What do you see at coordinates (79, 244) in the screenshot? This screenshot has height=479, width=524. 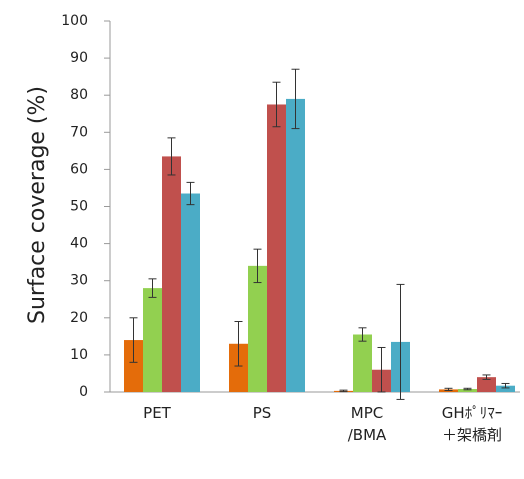 I see `y-tick-label: 40` at bounding box center [79, 244].